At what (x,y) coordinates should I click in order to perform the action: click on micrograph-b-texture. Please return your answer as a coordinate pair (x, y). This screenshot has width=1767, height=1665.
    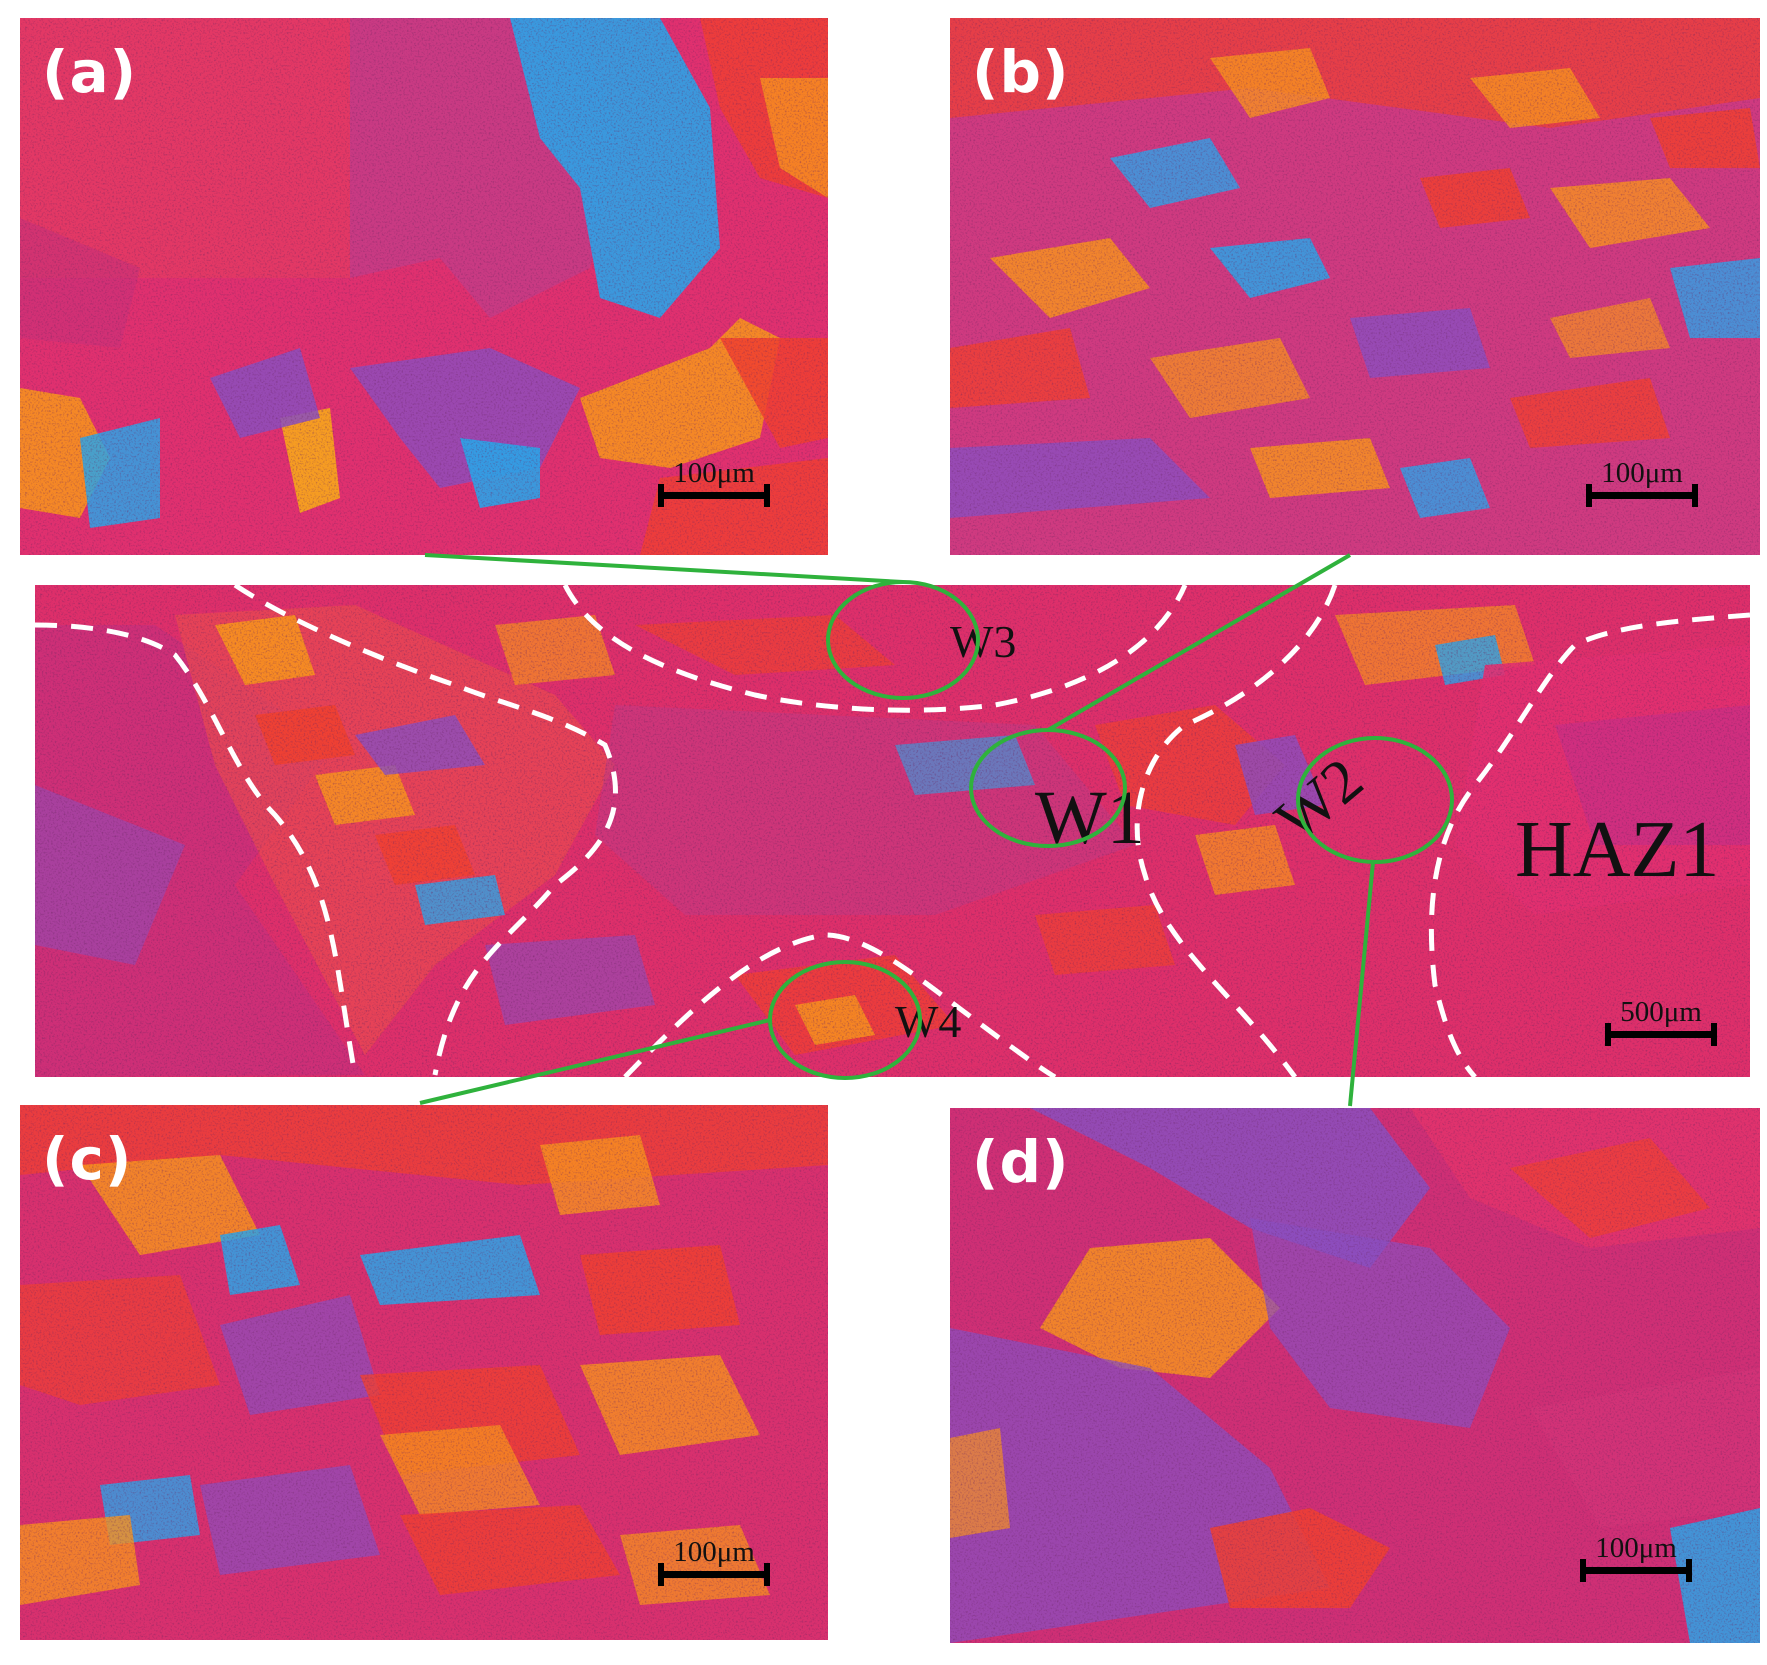
    Looking at the image, I should click on (1355, 286).